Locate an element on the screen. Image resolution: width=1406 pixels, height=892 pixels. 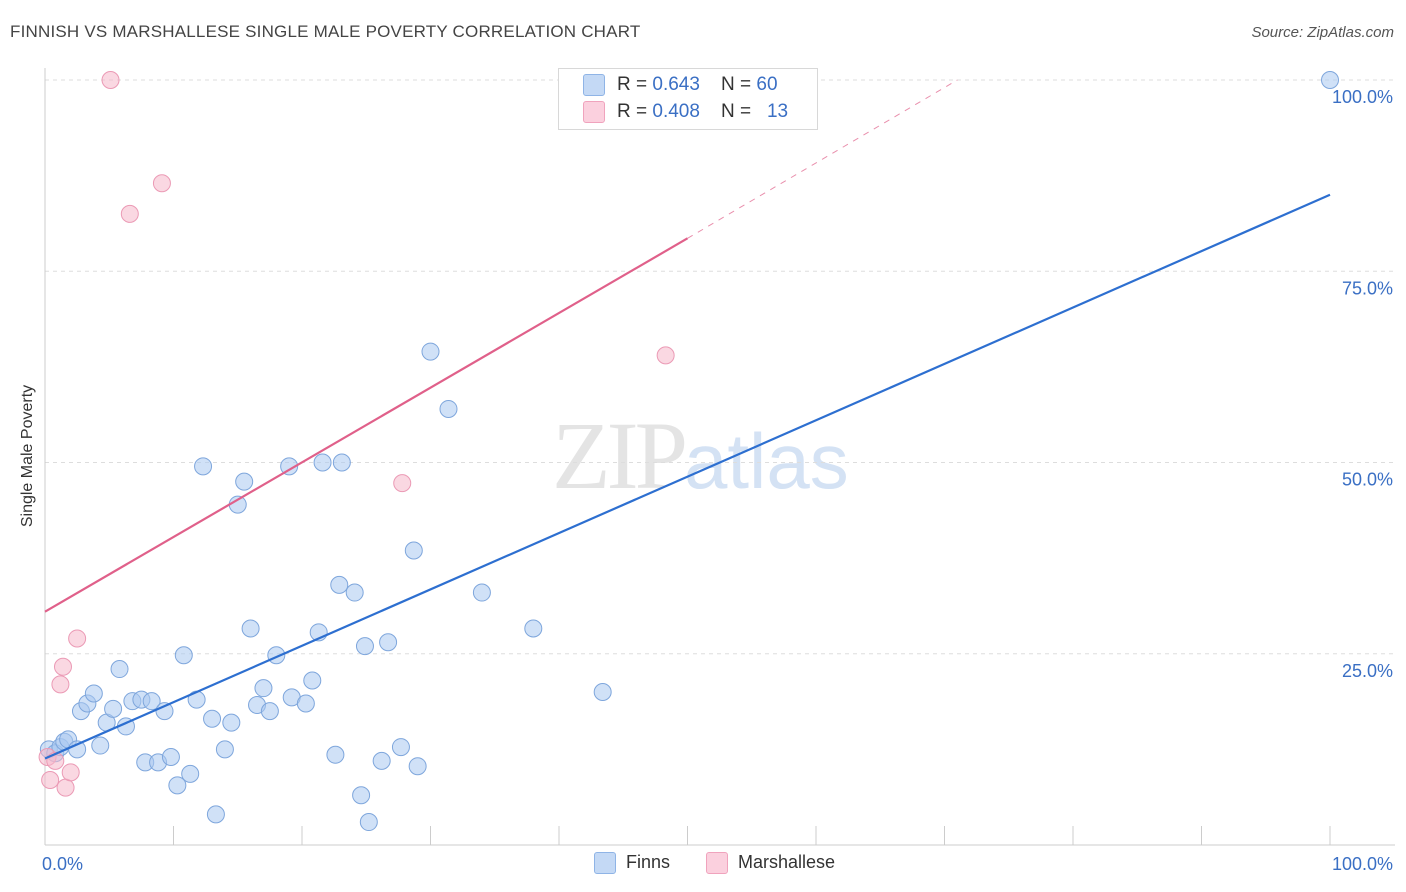
y-tick-label-2: 75.0% is located at coordinates (1367, 288).